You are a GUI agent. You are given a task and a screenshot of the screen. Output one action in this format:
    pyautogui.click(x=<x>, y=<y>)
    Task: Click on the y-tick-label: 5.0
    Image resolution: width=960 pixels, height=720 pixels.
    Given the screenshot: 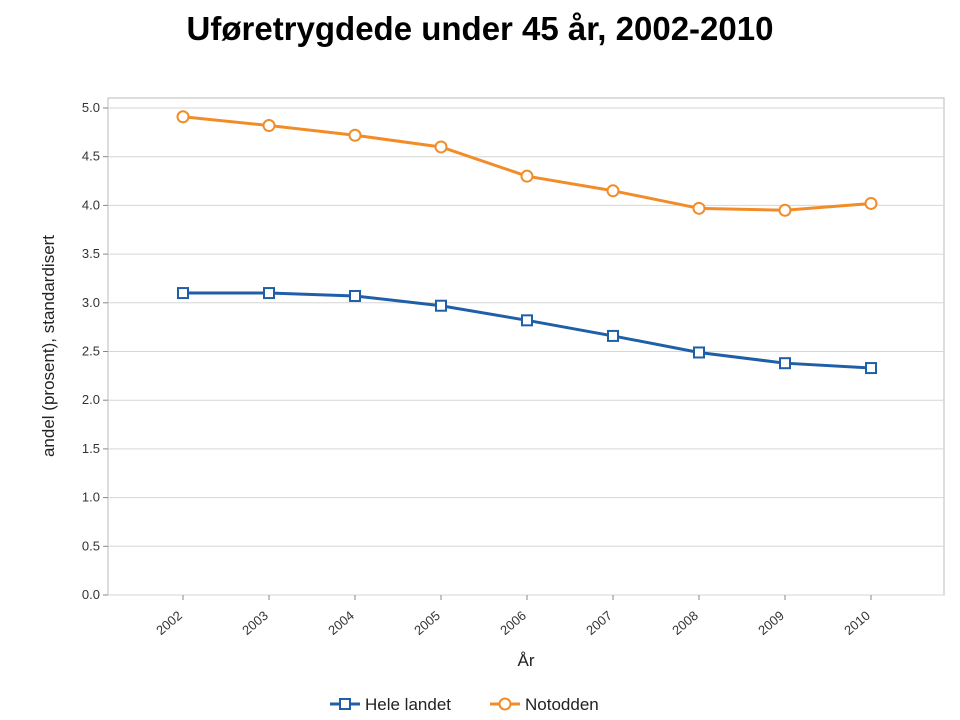 What is the action you would take?
    pyautogui.click(x=91, y=107)
    